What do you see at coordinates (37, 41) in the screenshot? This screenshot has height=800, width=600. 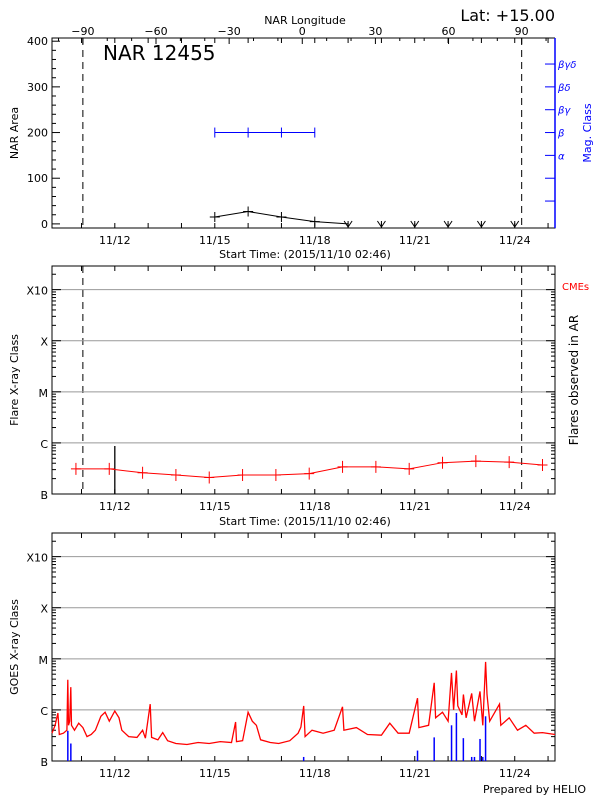 I see `y-tick-label: 400` at bounding box center [37, 41].